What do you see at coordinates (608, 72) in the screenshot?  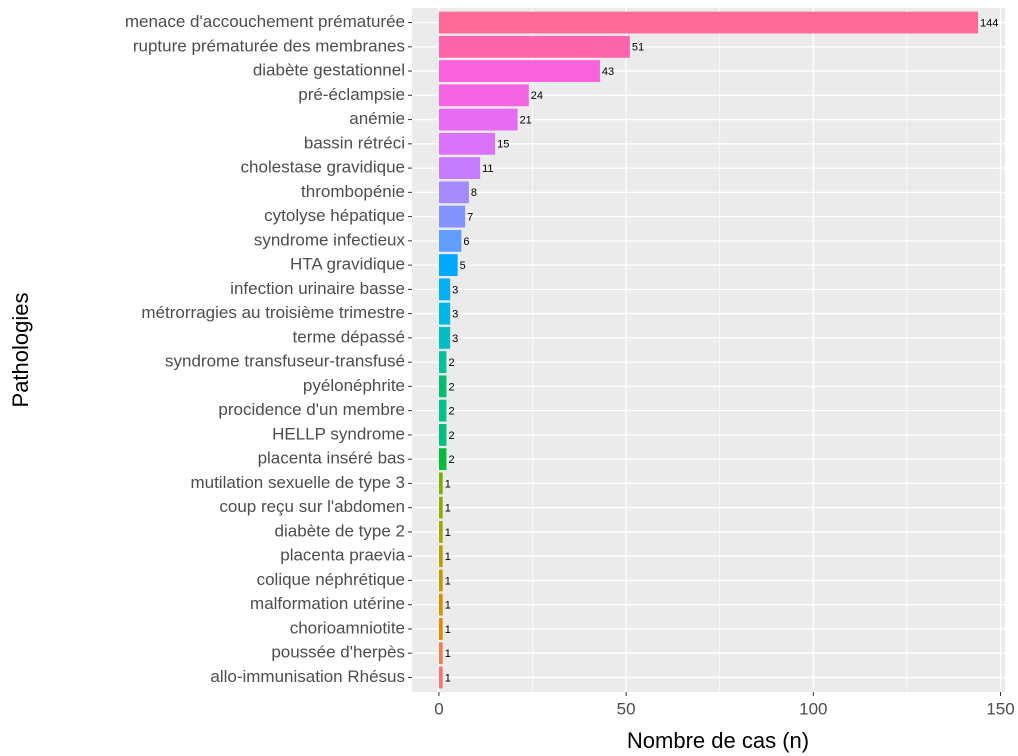 I see `value-label: 43` at bounding box center [608, 72].